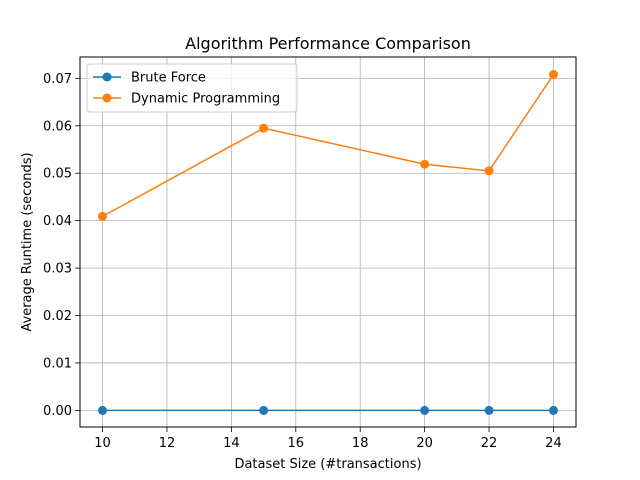 The height and width of the screenshot is (480, 640). Describe the element at coordinates (168, 78) in the screenshot. I see `legend-label: Brute Force` at that location.